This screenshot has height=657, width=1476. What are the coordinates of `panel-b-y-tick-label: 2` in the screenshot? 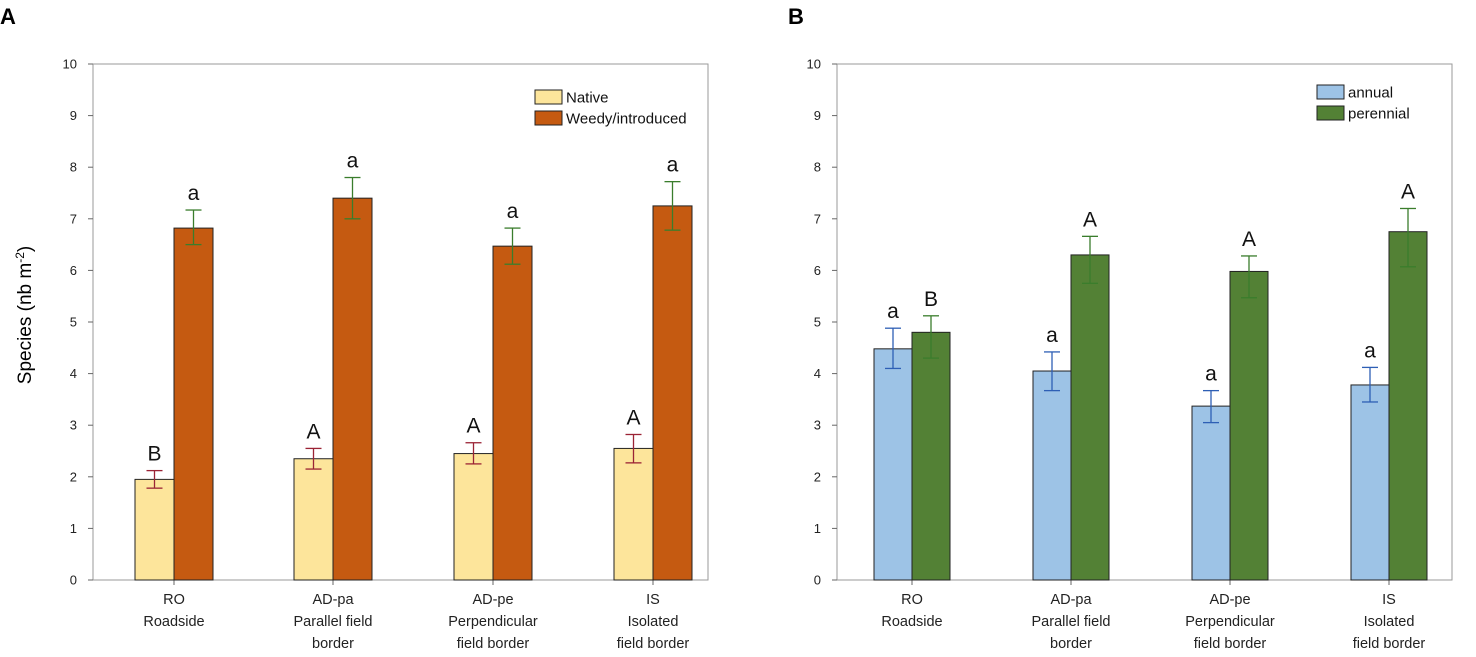 It's located at (817, 476).